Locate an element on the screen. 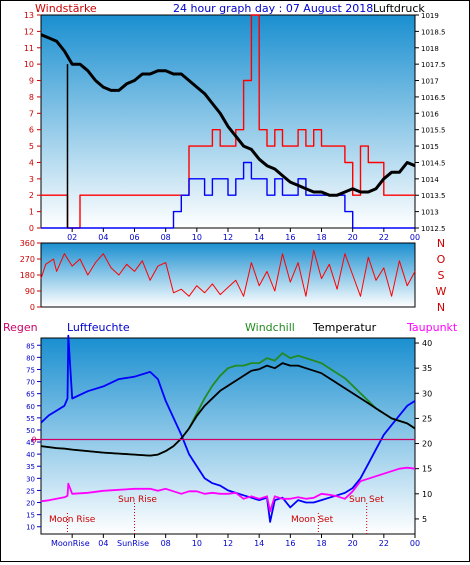  pressure-tick-label: 1013.5 is located at coordinates (433, 196).